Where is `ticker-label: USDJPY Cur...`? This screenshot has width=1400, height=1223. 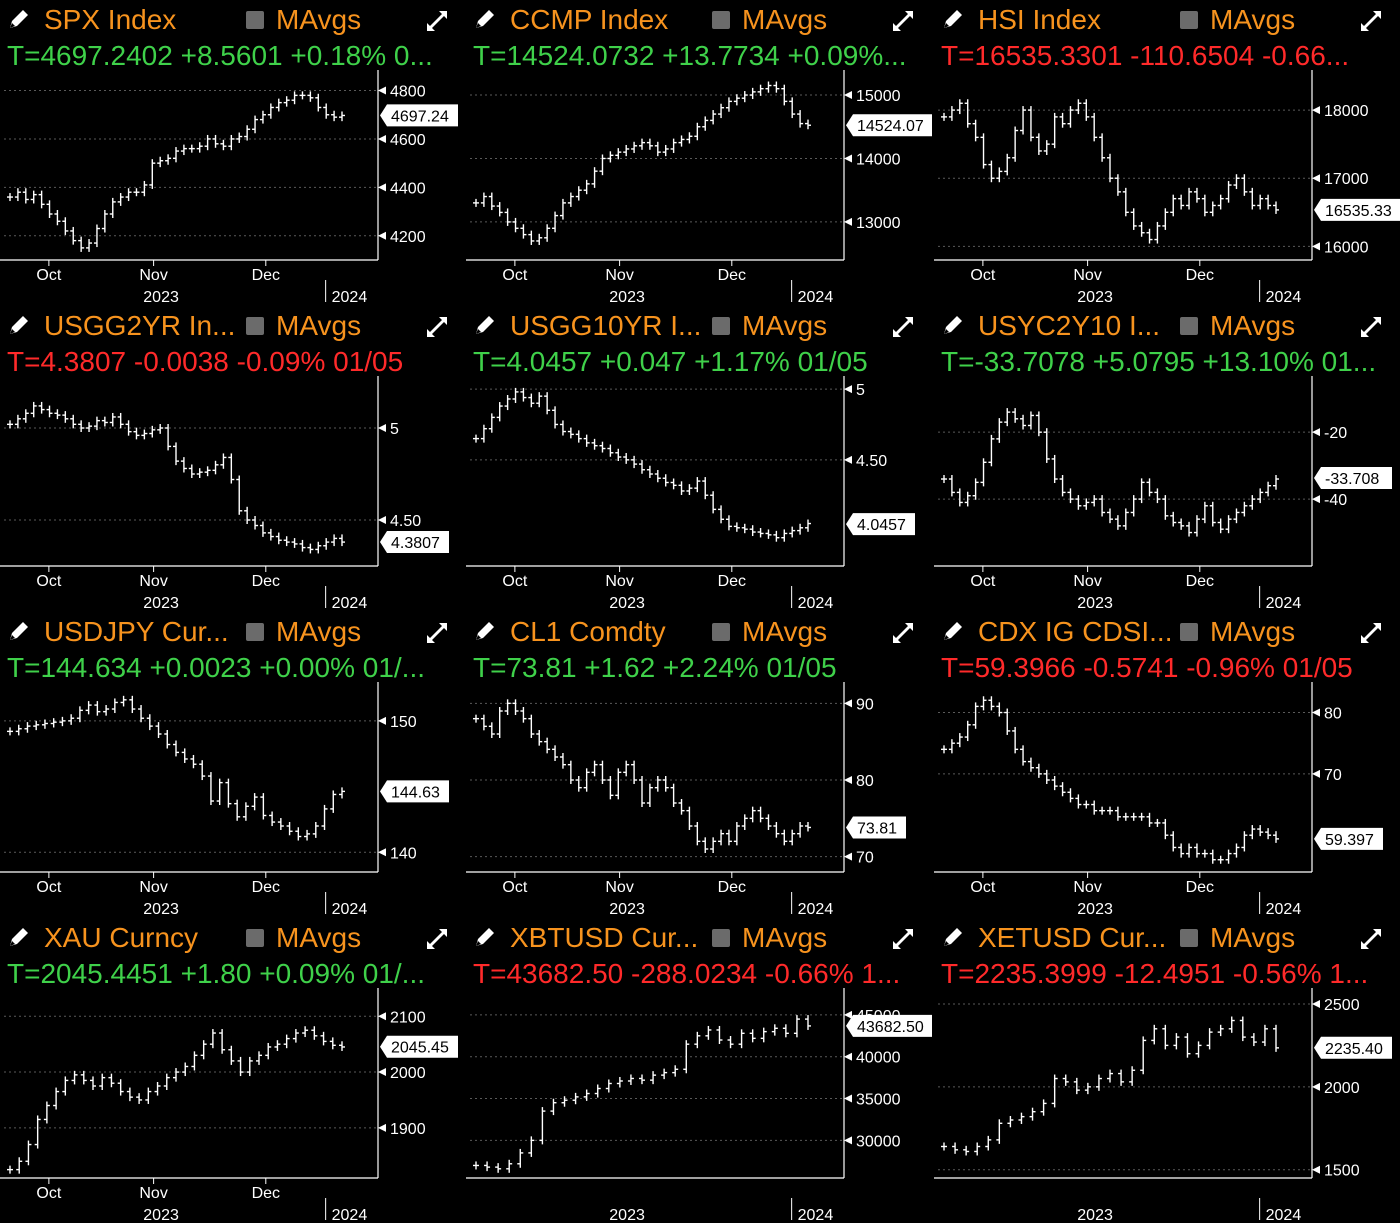 ticker-label: USDJPY Cur... is located at coordinates (136, 631).